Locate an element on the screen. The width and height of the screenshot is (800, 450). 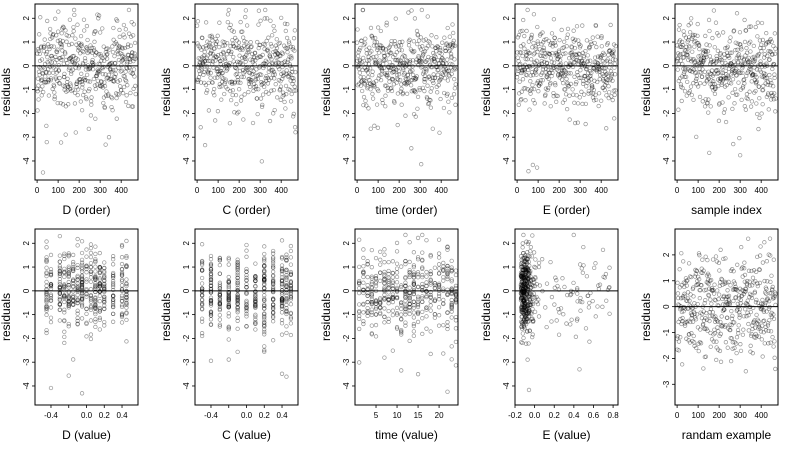
plot-frame is located at coordinates (566, 92).